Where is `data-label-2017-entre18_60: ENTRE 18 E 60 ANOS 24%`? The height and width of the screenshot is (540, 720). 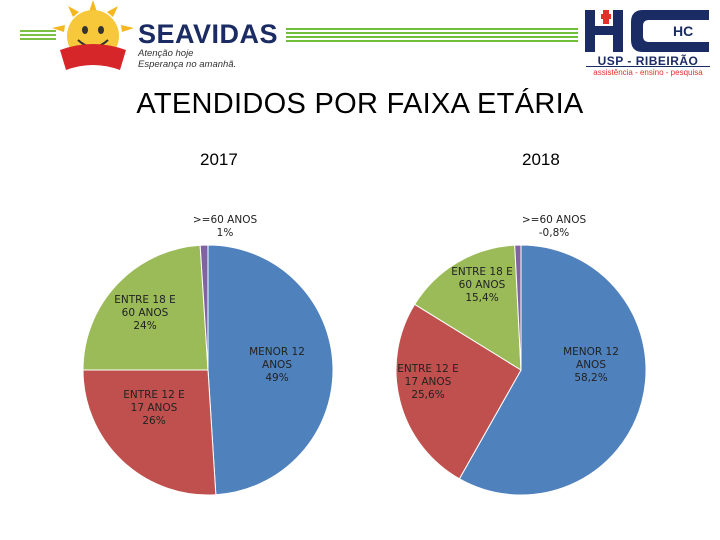
data-label-2017-entre18_60: ENTRE 18 E 60 ANOS 24% is located at coordinates (145, 313).